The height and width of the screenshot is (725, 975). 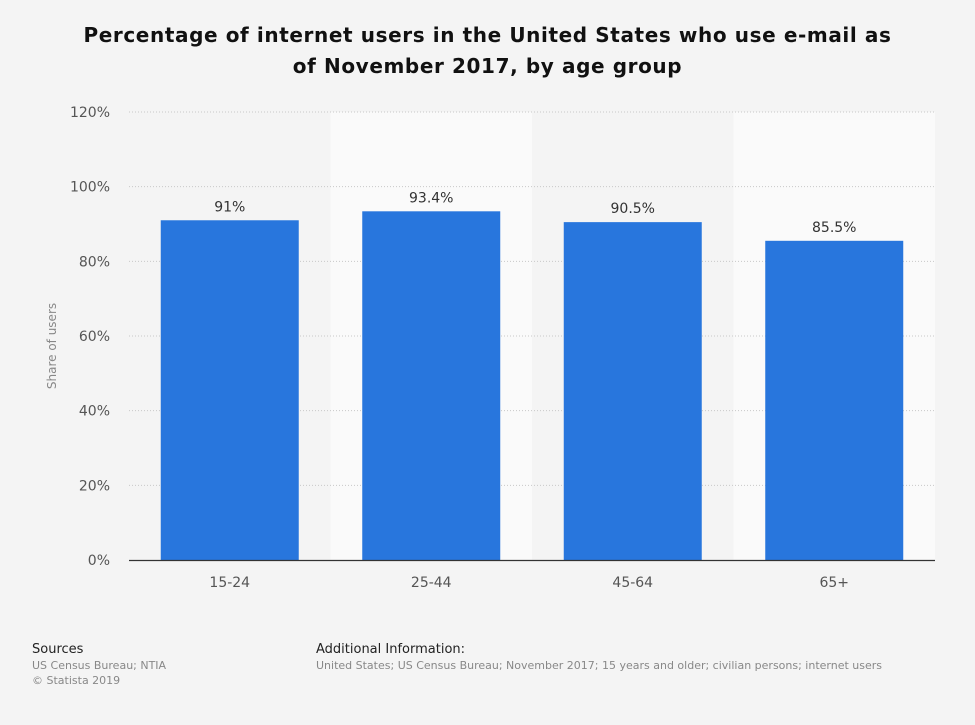 What do you see at coordinates (76, 680) in the screenshot?
I see `sources-line-2: © Statista 2019` at bounding box center [76, 680].